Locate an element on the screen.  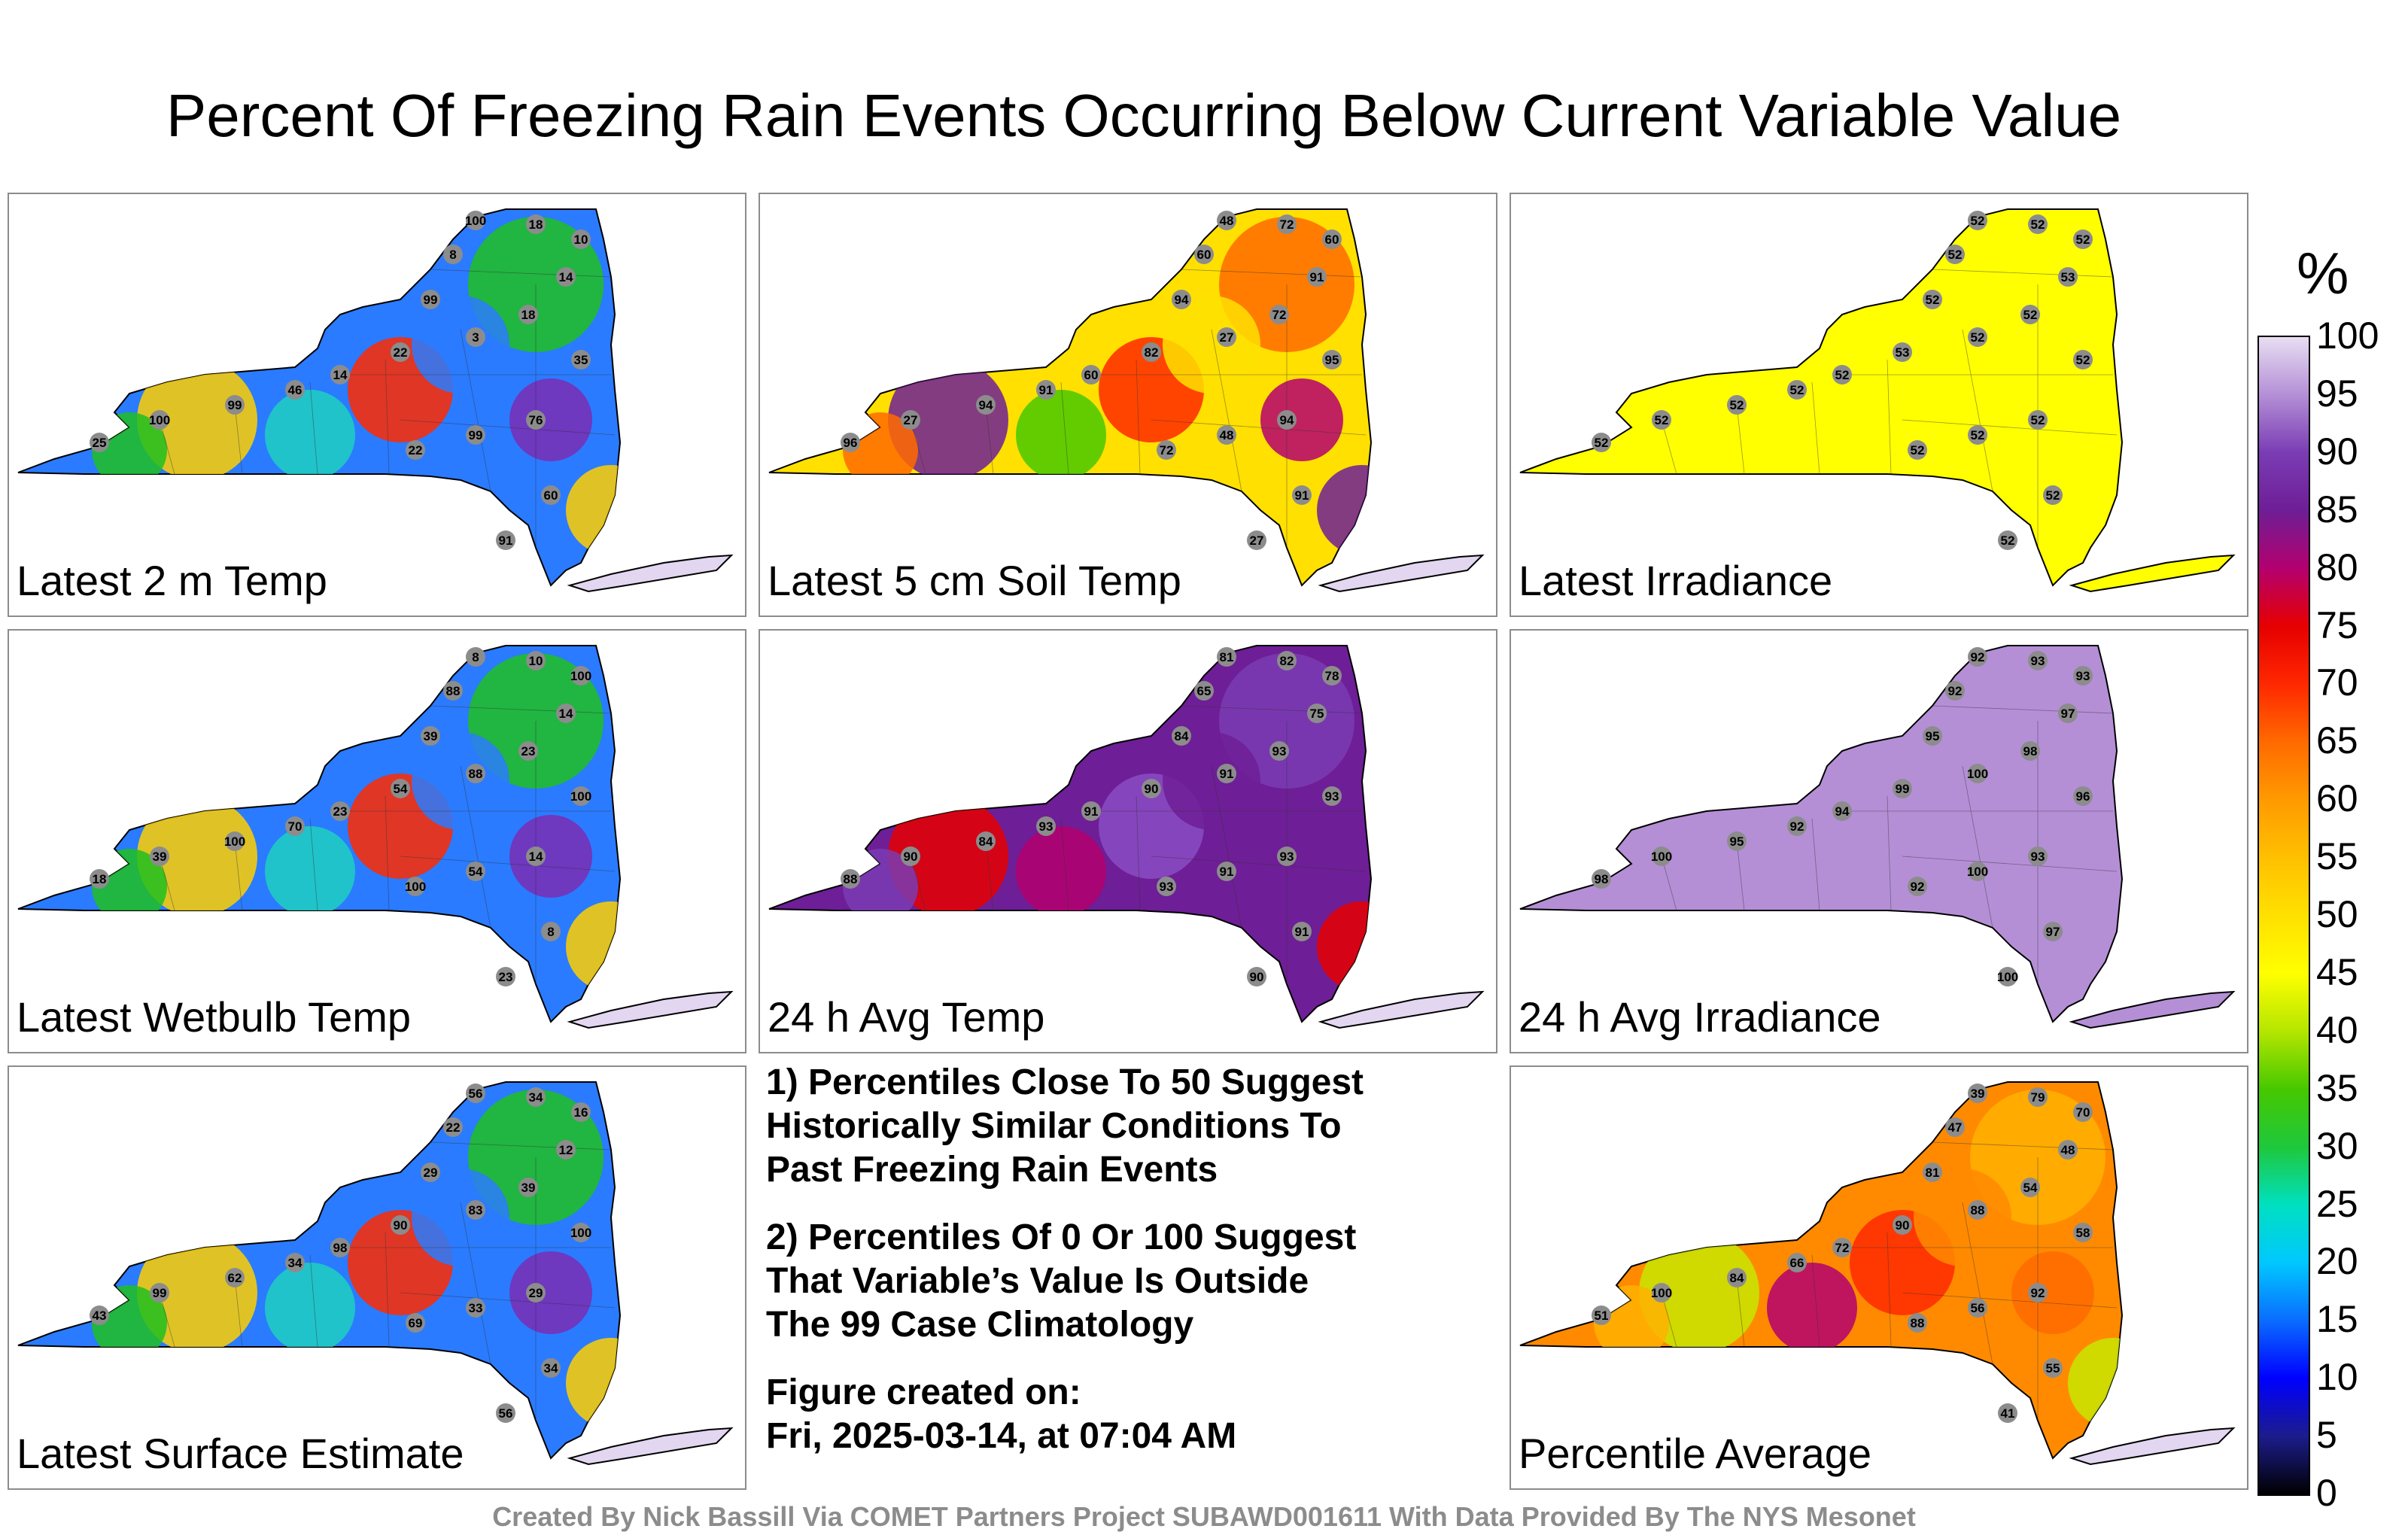
station-value: 22 is located at coordinates (401, 352).